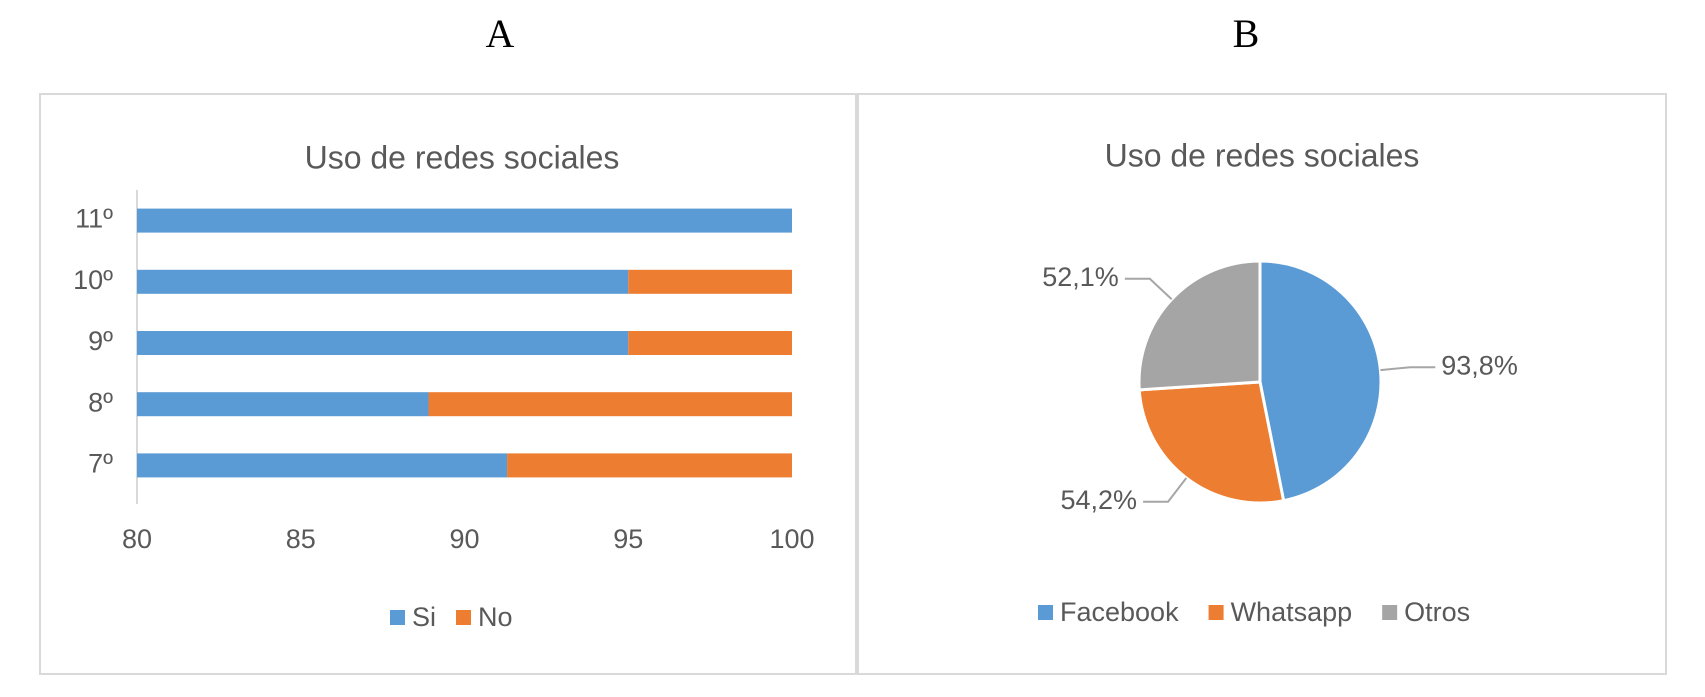 Image resolution: width=1705 pixels, height=697 pixels. What do you see at coordinates (791, 539) in the screenshot?
I see `x-tick-label: 100` at bounding box center [791, 539].